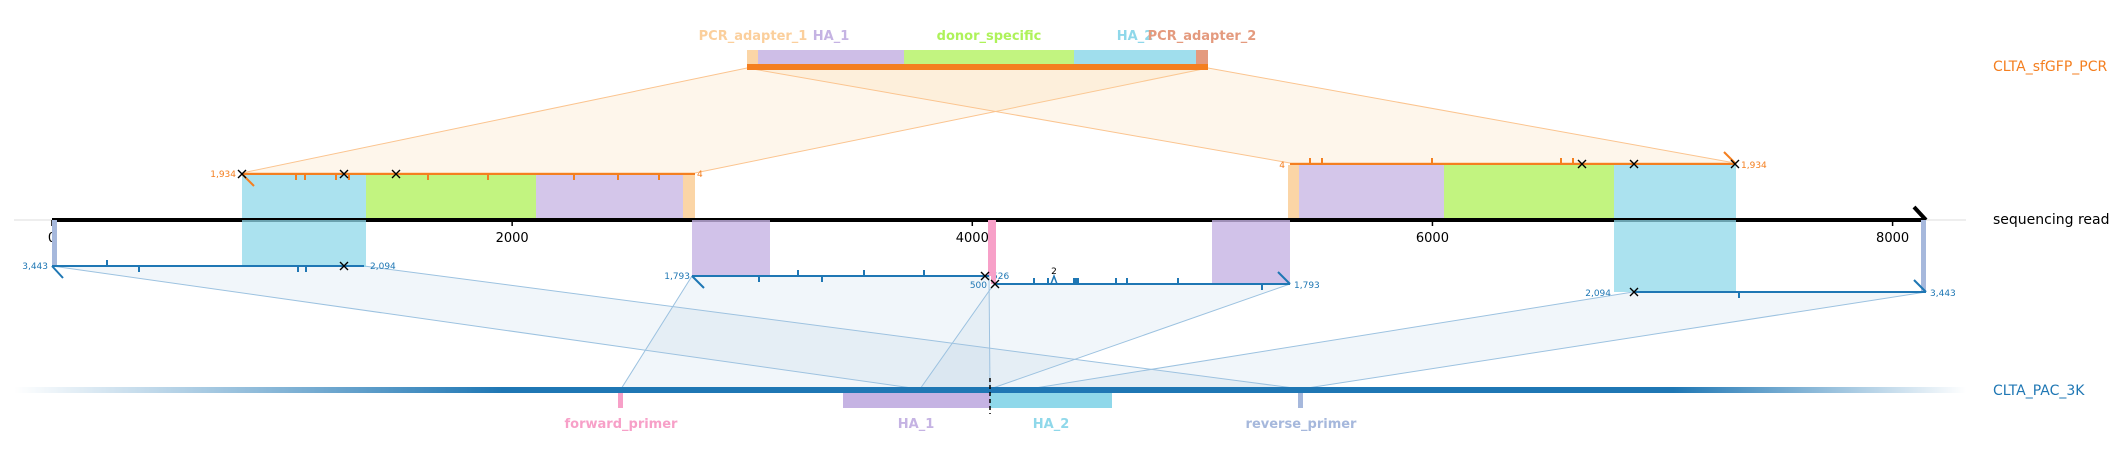 Image resolution: width=2119 pixels, height=459 pixels. What do you see at coordinates (344, 266) in the screenshot?
I see `ref1-deletion-mark` at bounding box center [344, 266].